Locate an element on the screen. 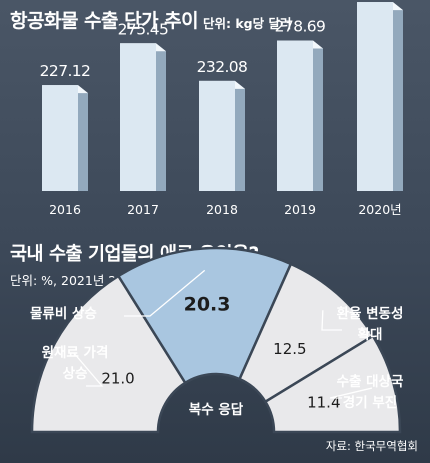 The width and height of the screenshot is (430, 463). slice-label-logistics: 물류비 상승 is located at coordinates (63, 314).